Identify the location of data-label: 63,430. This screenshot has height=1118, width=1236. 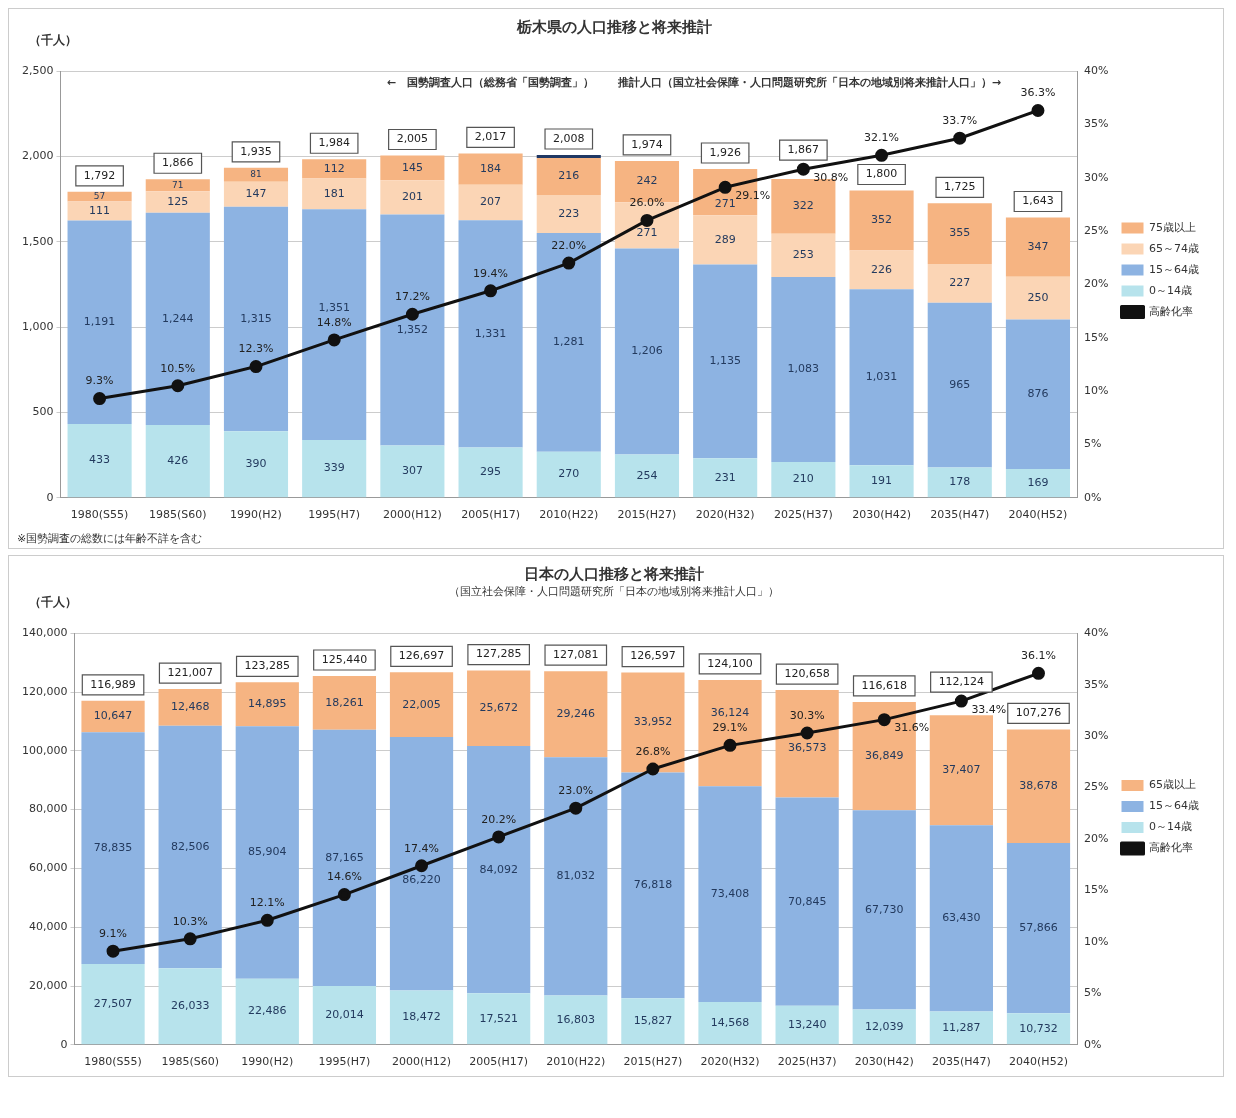
(961, 918).